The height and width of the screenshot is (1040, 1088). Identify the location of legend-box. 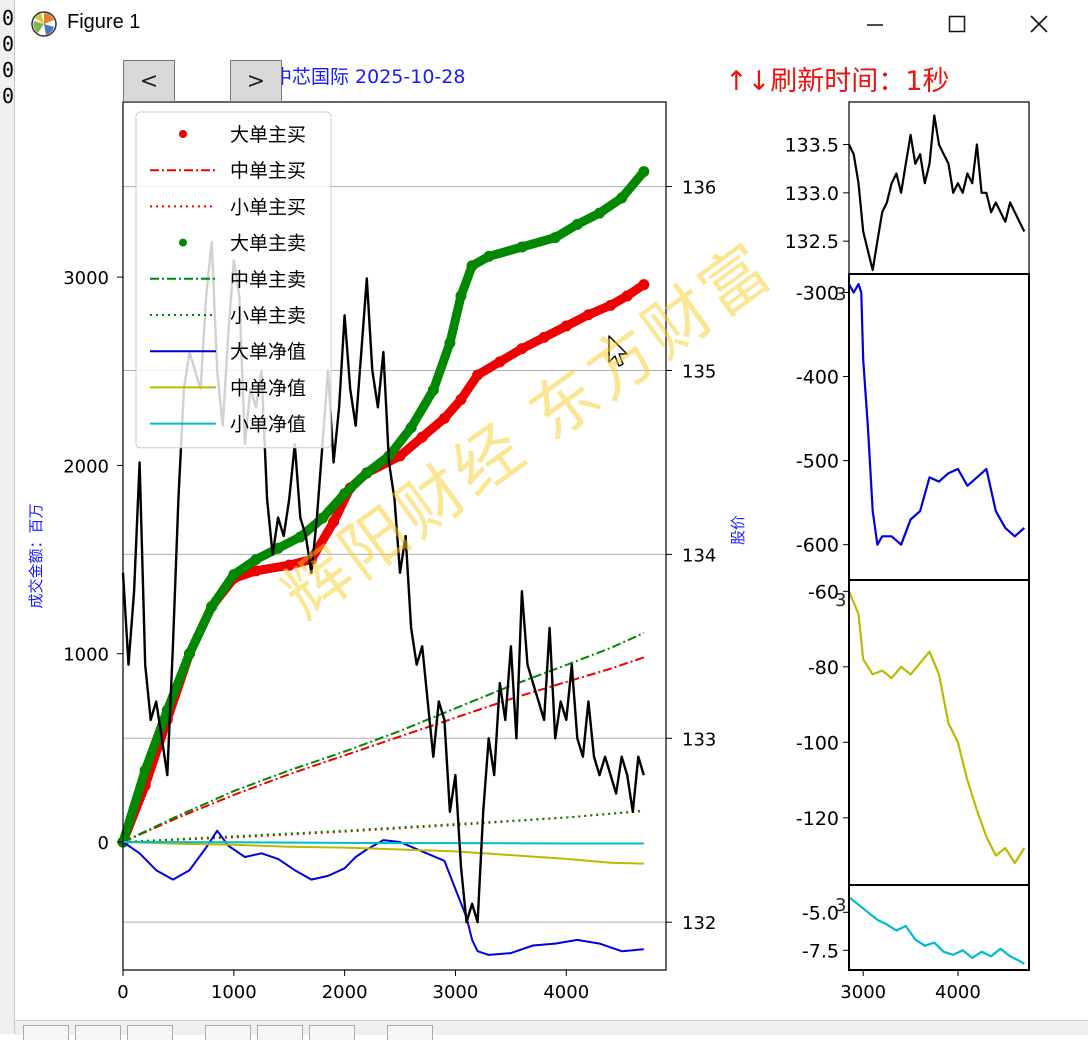
(233, 280).